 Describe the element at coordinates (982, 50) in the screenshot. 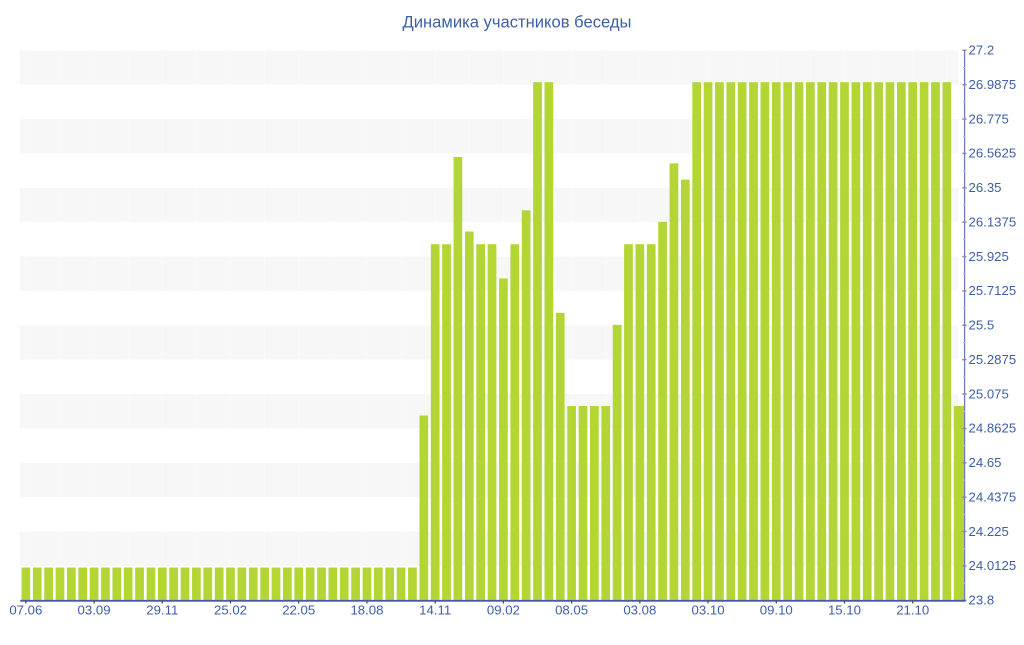

I see `svg-text: 27.2` at that location.